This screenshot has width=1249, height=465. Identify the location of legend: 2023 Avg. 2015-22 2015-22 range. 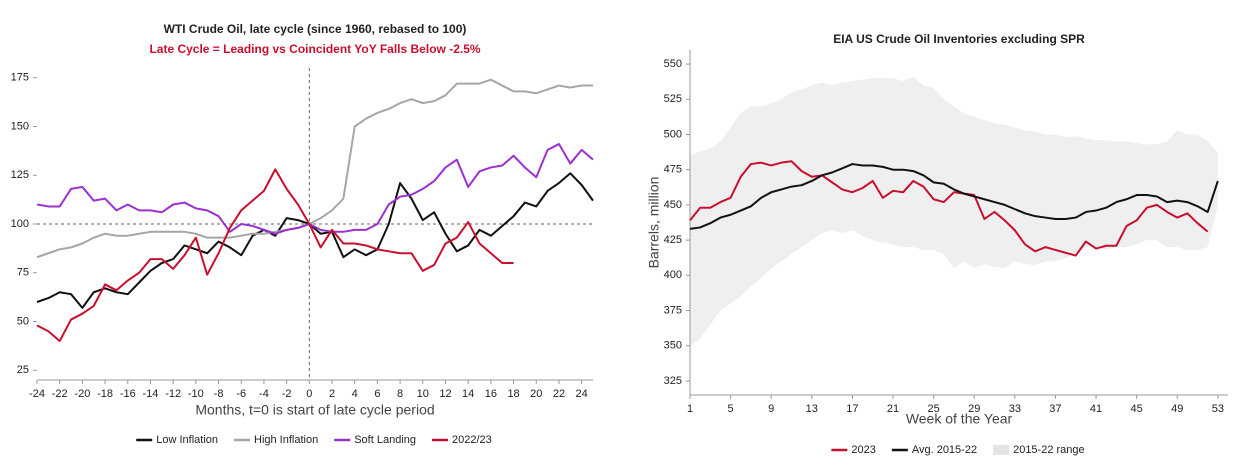
(958, 450).